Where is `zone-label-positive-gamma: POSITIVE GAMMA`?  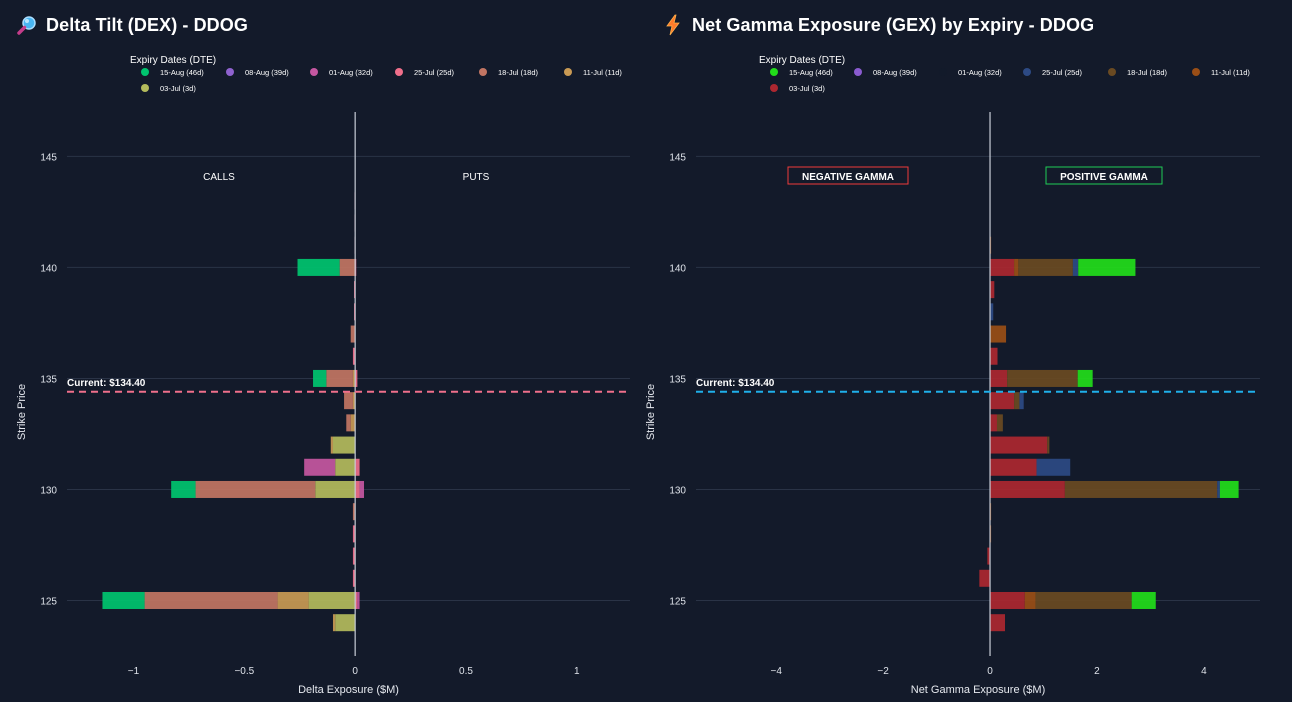 zone-label-positive-gamma: POSITIVE GAMMA is located at coordinates (1104, 177).